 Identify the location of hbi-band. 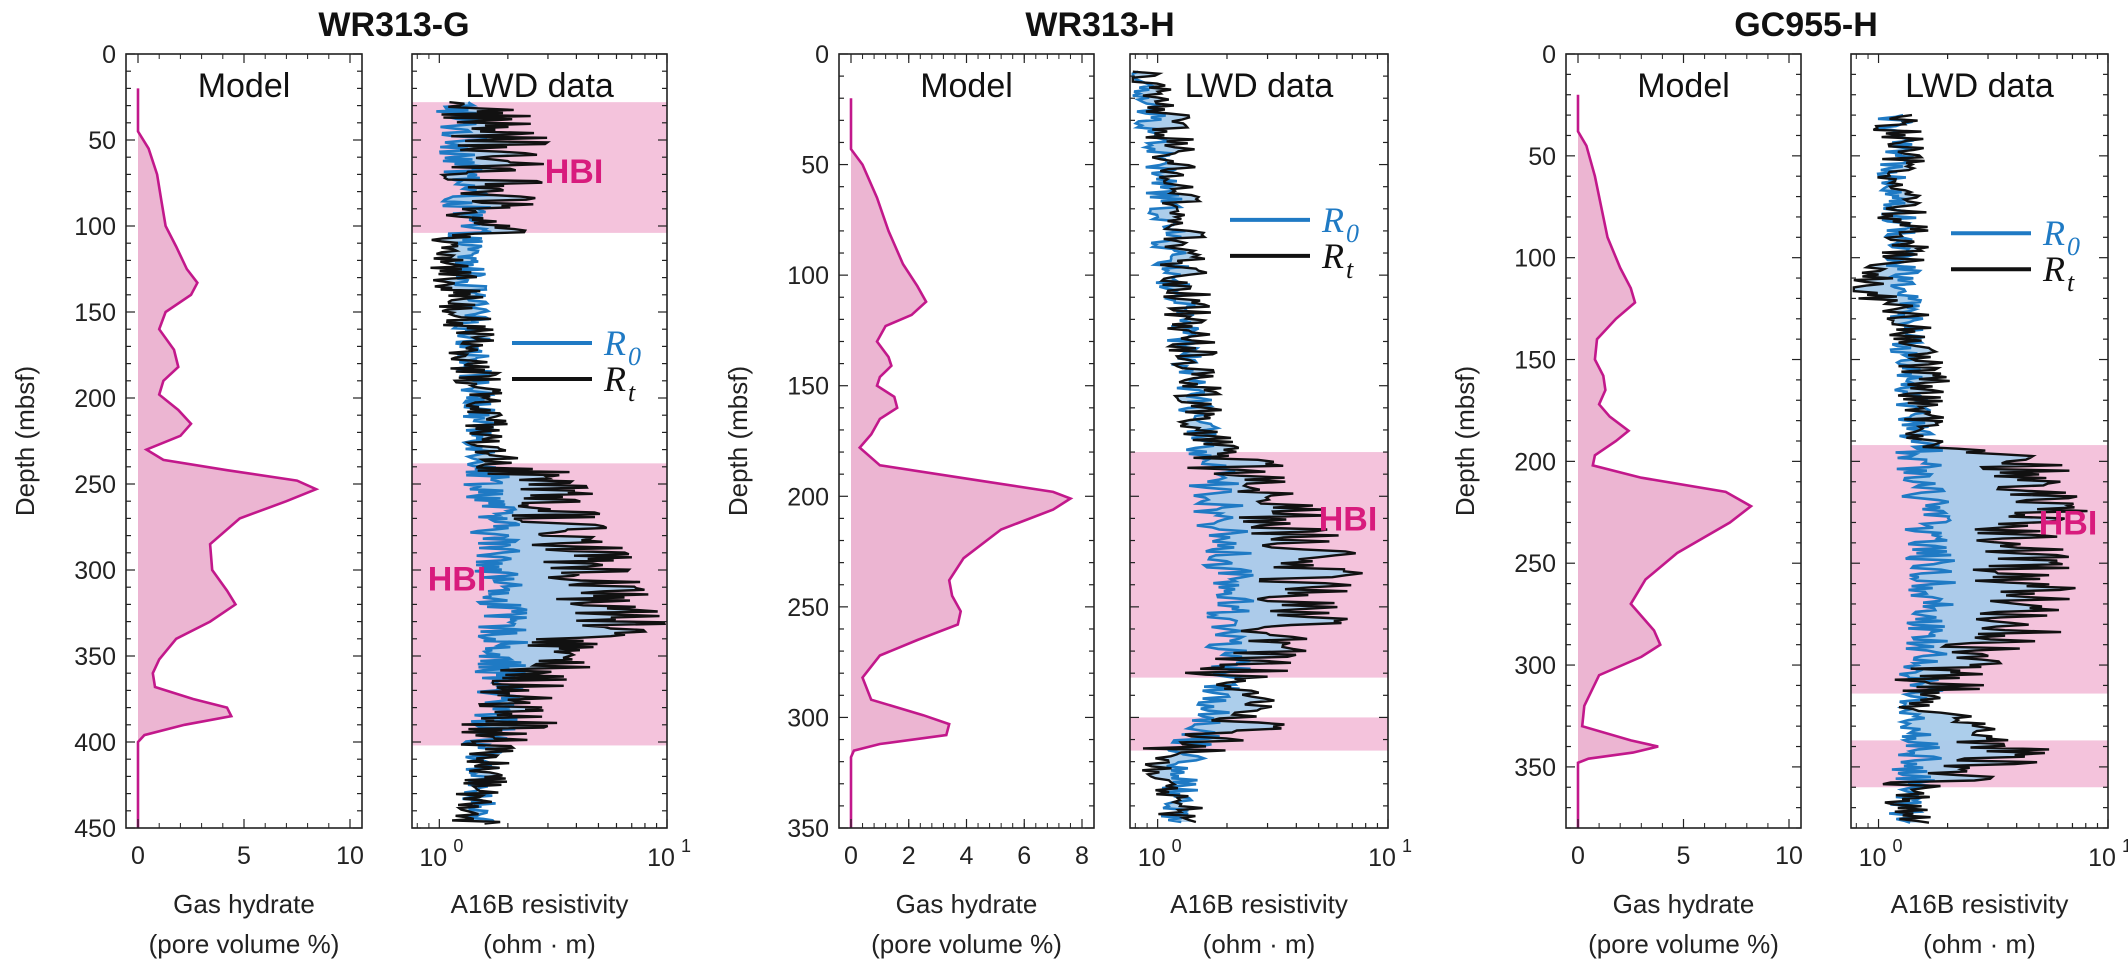
(539, 167).